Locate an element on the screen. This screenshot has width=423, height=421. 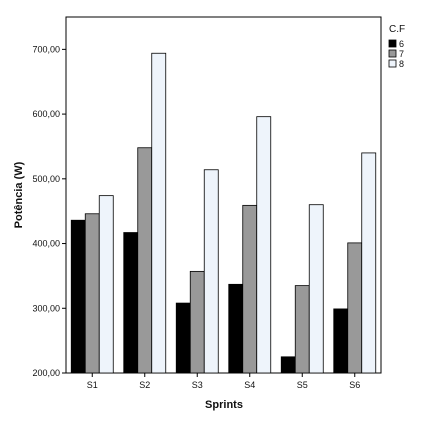
x-axis: S1 S2 S3 S4 S5 S6 is located at coordinates (223, 381).